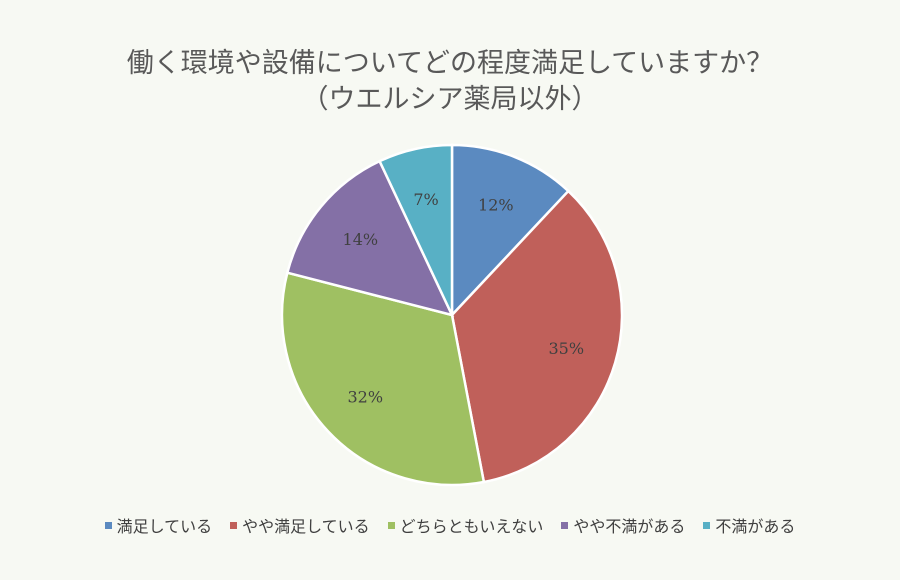 The width and height of the screenshot is (900, 580). Describe the element at coordinates (755, 526) in the screenshot. I see `legend-label-5: 不満がある` at that location.